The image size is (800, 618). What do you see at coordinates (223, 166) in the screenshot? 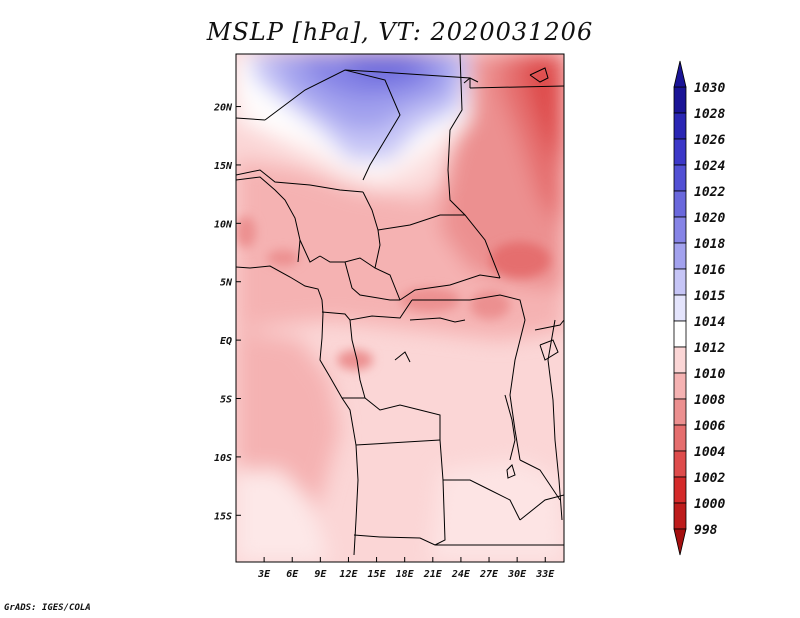
I see `lat-tick-label: 15N` at bounding box center [223, 166].